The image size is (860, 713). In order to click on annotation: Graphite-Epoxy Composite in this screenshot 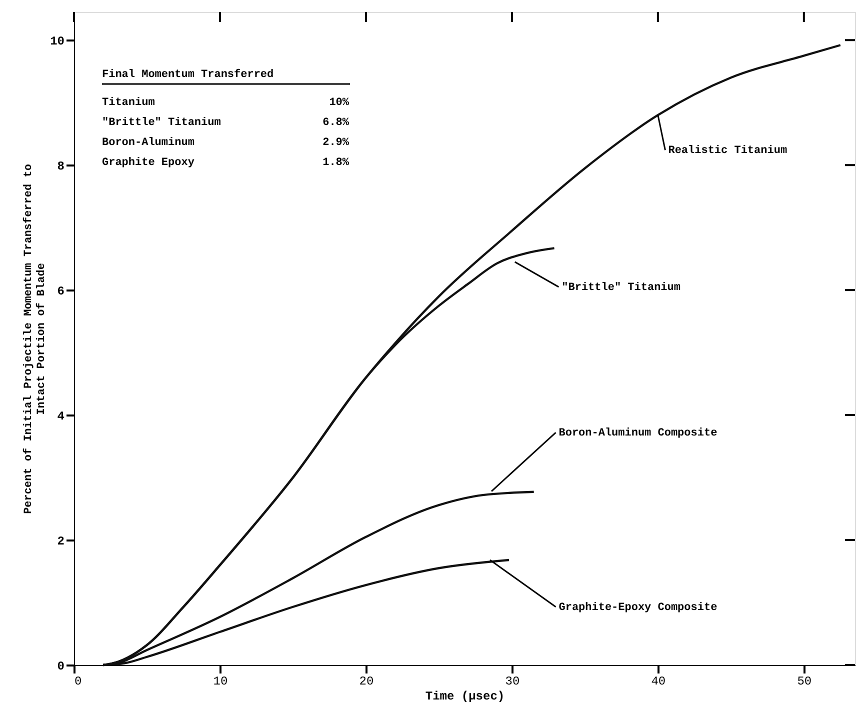, I will do `click(638, 608)`.